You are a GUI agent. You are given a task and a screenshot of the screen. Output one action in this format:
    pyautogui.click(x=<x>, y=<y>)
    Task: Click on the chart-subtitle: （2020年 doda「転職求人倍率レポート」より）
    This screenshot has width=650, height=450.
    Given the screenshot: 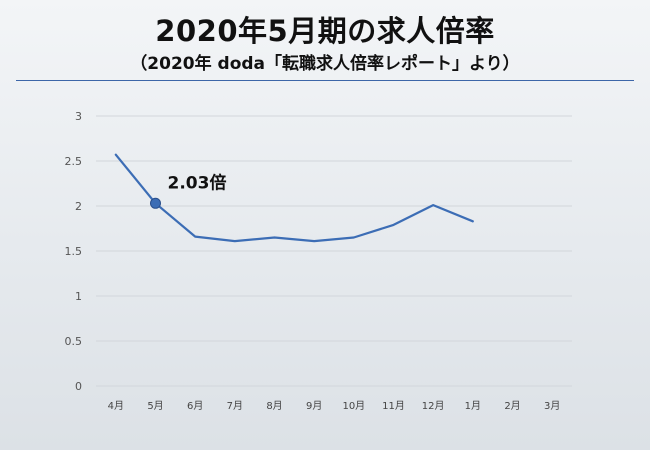 What is the action you would take?
    pyautogui.click(x=325, y=64)
    